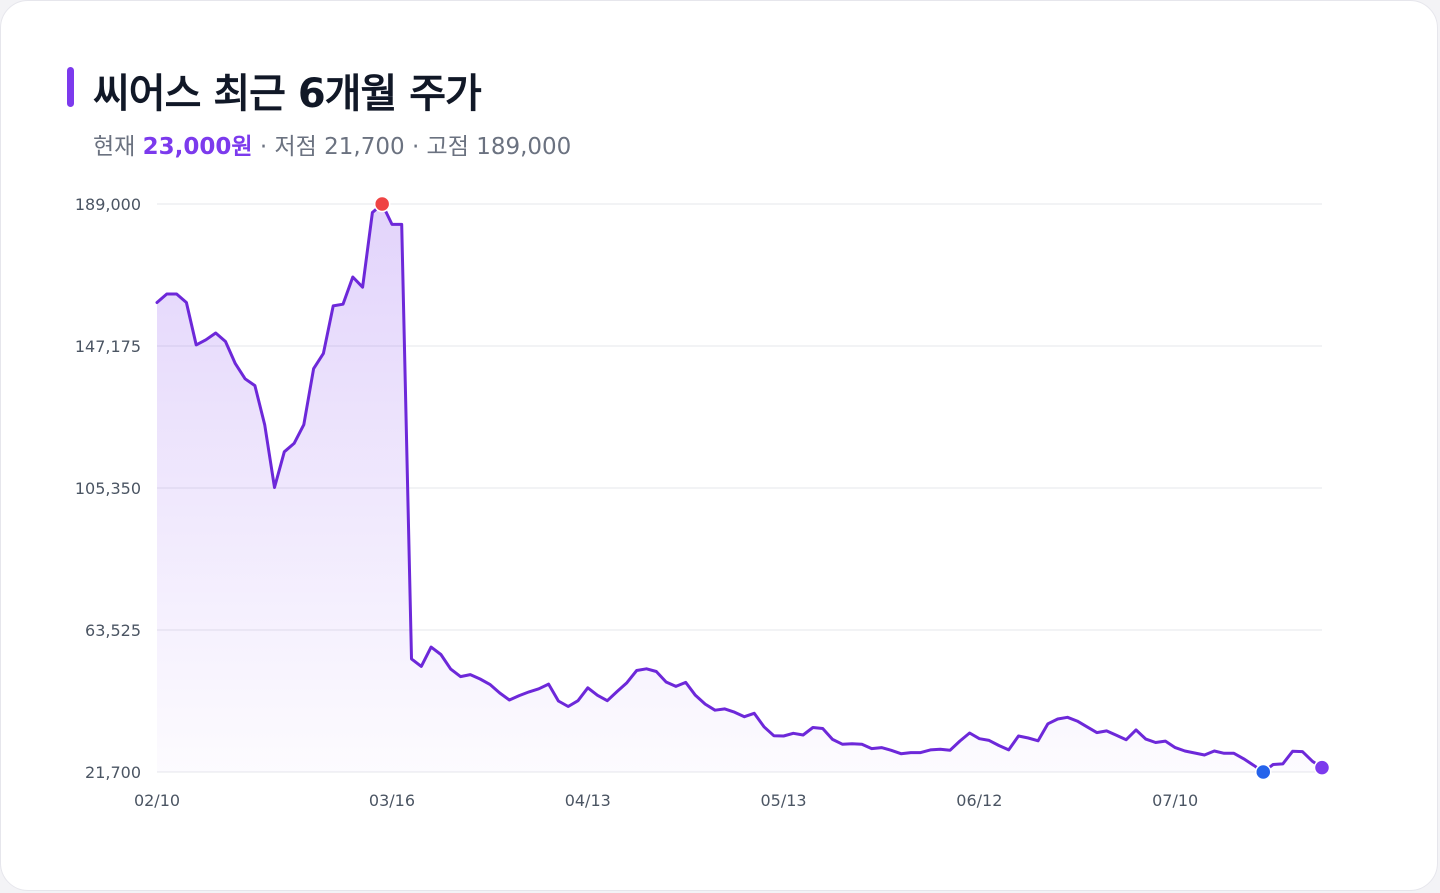 The height and width of the screenshot is (893, 1440). I want to click on y-tick-label: 63,525, so click(113, 630).